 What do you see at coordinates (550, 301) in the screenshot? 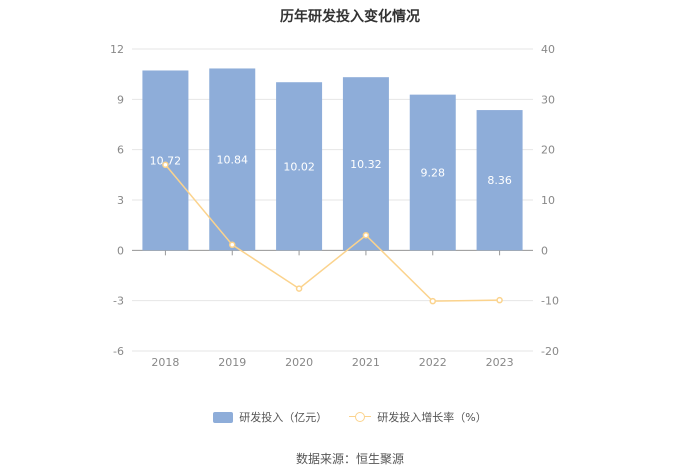
I see `y-right-tick-label: -10` at bounding box center [550, 301].